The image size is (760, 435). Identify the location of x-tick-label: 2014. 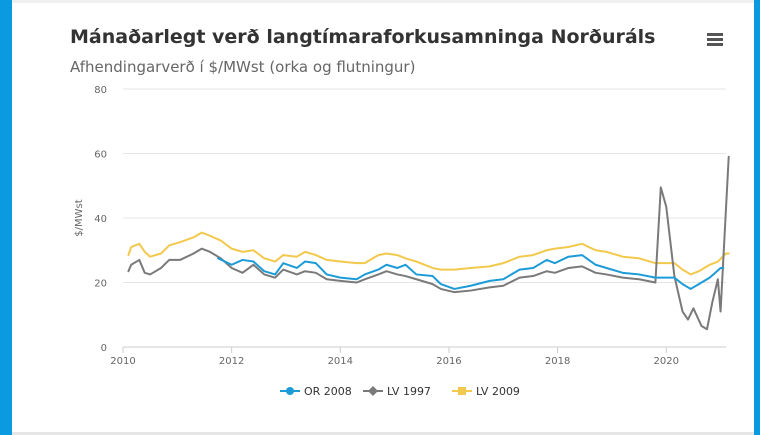
(340, 361).